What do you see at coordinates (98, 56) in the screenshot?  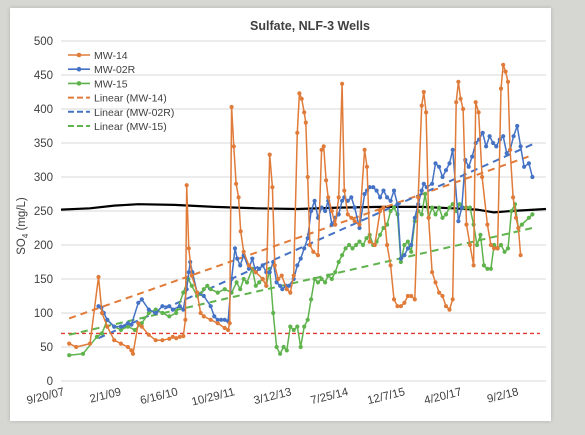 I see `legend-entry: MW-14` at bounding box center [98, 56].